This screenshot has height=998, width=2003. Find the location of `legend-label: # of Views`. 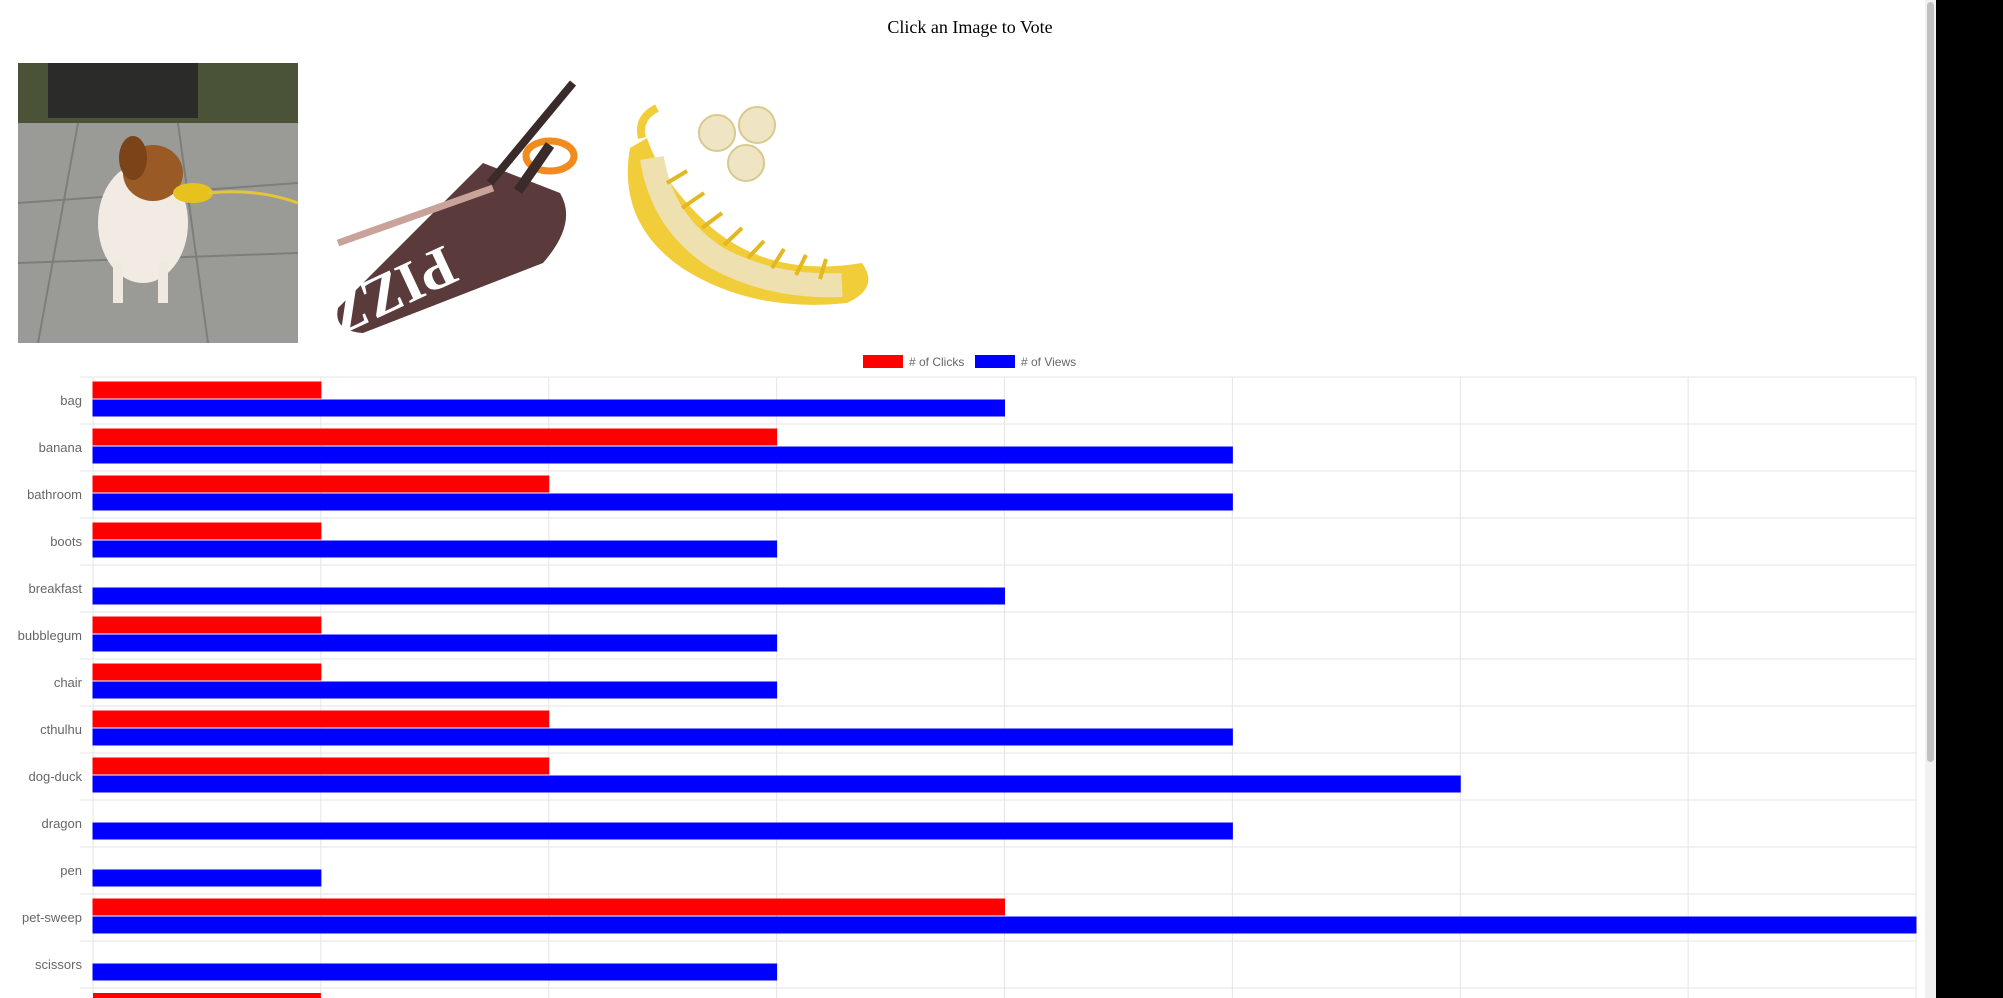

legend-label: # of Views is located at coordinates (1048, 362).